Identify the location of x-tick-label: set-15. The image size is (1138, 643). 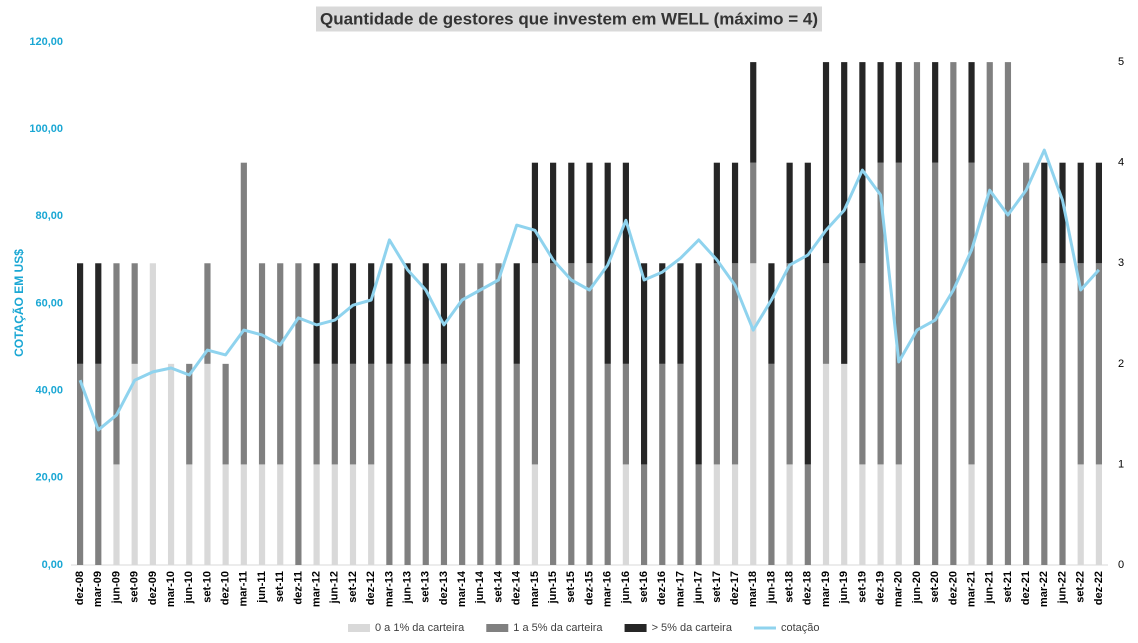
(571, 587).